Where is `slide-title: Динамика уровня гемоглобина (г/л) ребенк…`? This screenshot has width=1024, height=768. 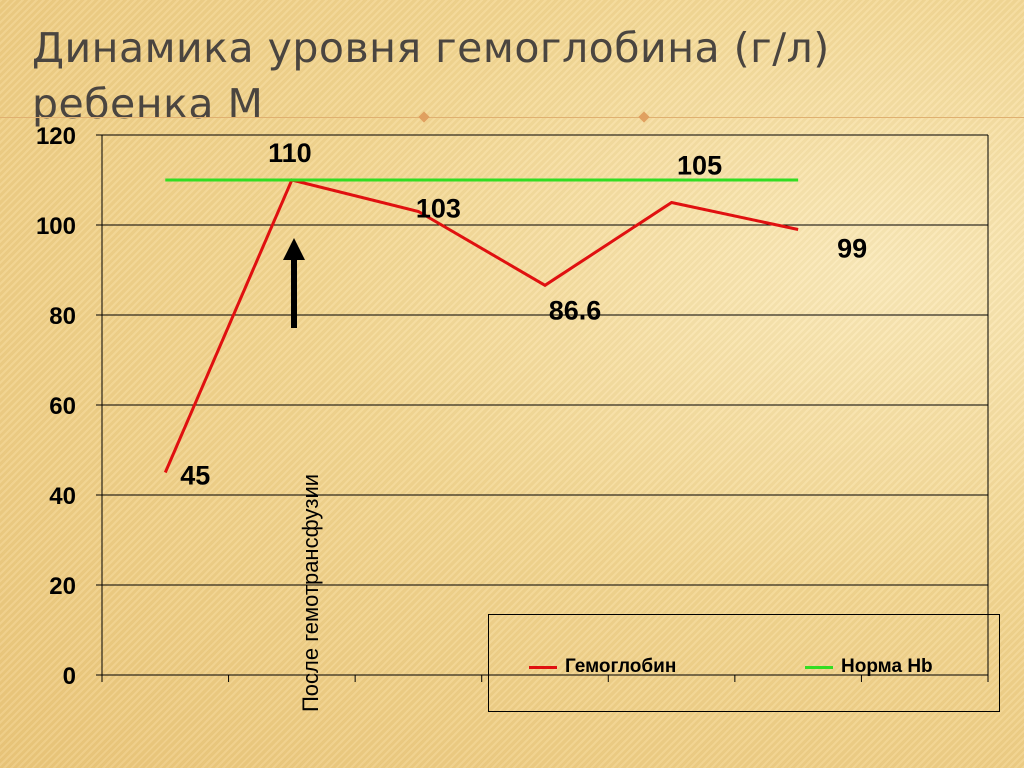 slide-title: Динамика уровня гемоглобина (г/л) ребенк… is located at coordinates (482, 76).